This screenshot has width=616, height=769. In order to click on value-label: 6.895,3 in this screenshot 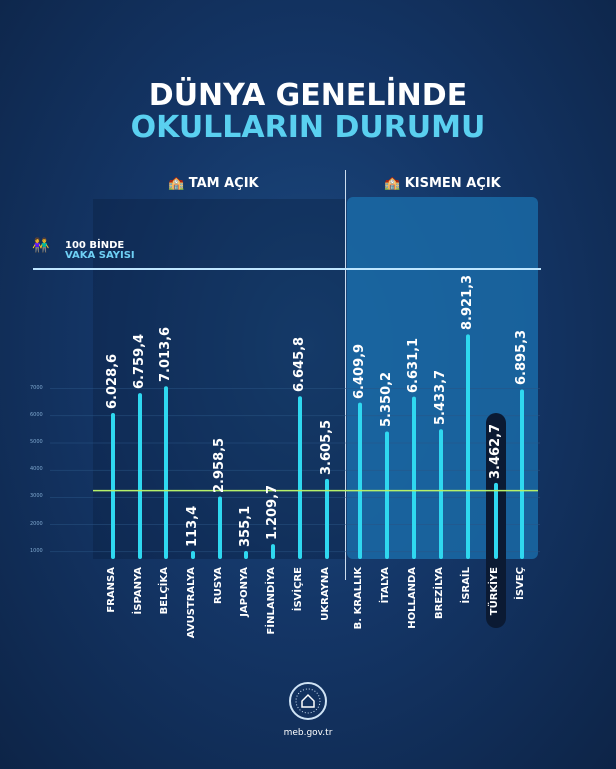, I will do `click(521, 358)`.